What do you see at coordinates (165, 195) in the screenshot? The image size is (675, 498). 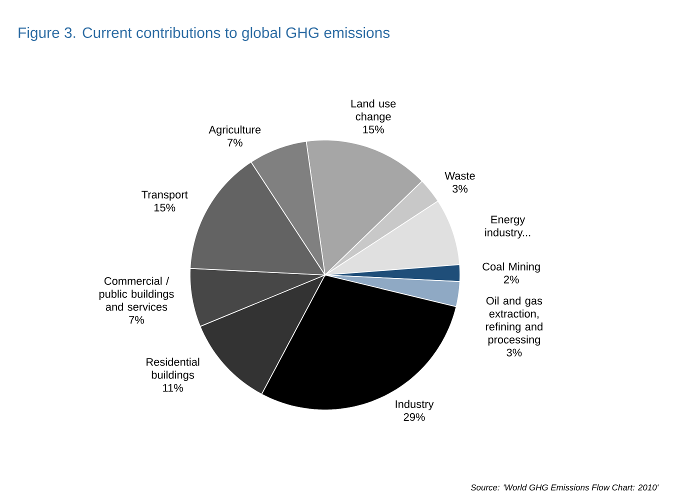 I see `slice-label: Transport` at bounding box center [165, 195].